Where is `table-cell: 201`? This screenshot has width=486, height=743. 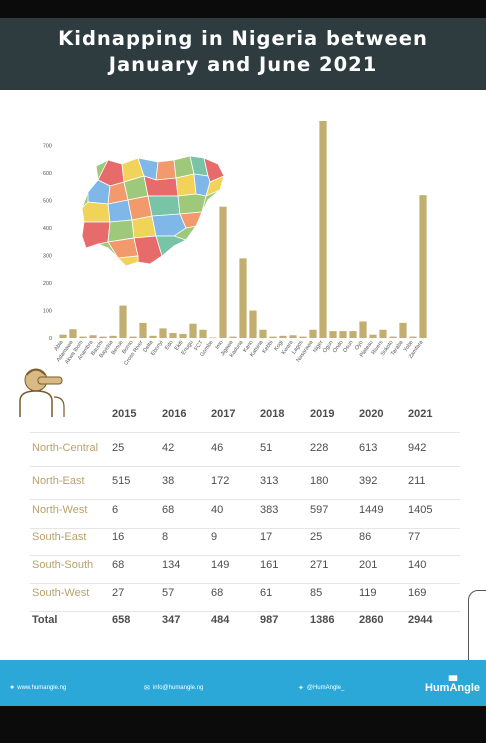 table-cell: 201 is located at coordinates (368, 565).